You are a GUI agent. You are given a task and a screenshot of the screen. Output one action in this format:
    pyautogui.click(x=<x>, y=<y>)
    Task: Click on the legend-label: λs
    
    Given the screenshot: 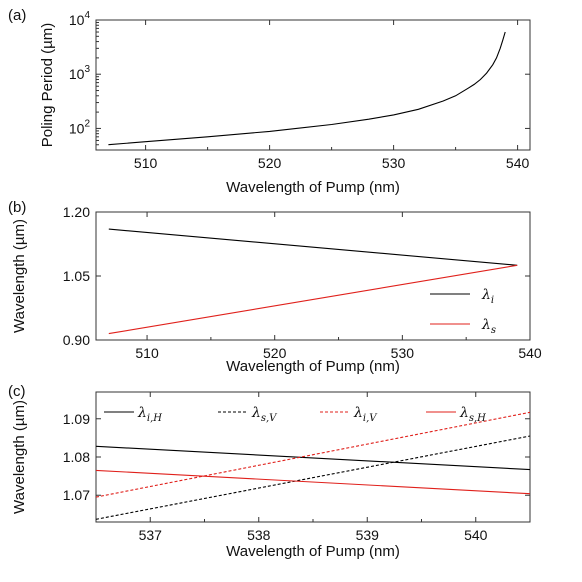 What is the action you would take?
    pyautogui.click(x=488, y=326)
    